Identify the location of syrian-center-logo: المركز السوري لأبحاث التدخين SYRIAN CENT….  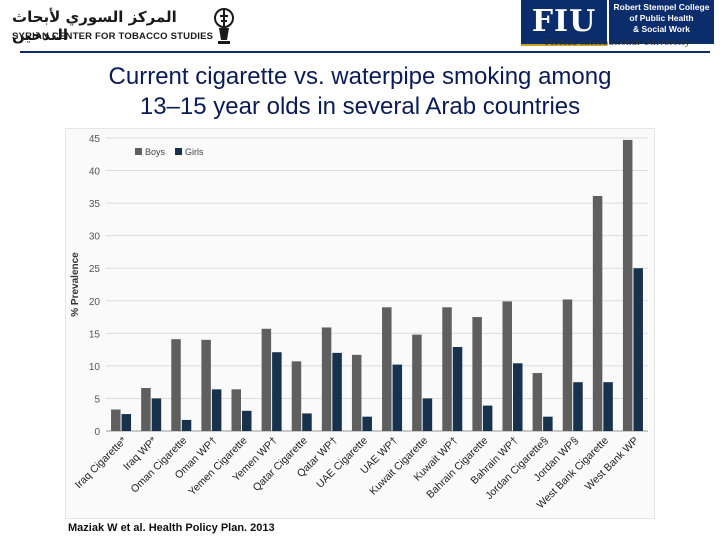
(123, 28).